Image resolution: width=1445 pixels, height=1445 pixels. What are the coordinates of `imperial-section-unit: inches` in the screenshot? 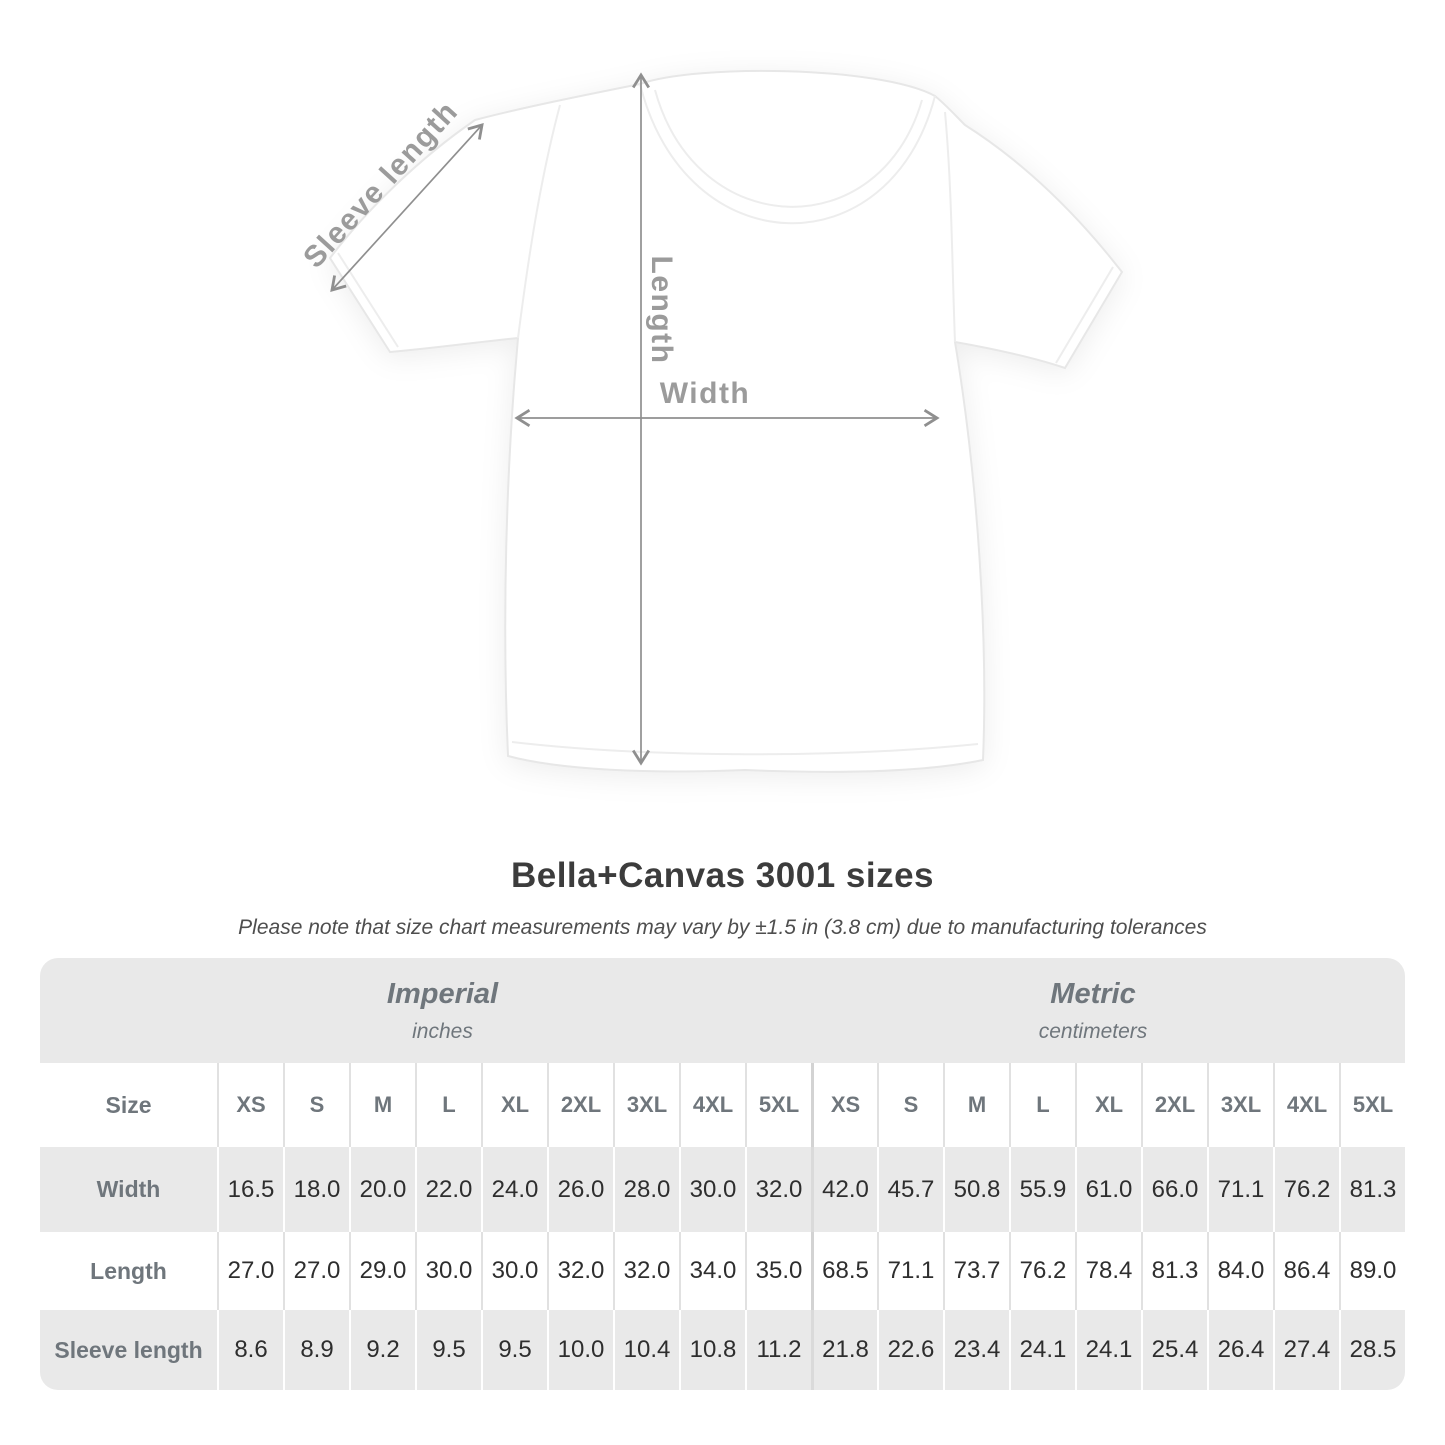 It's located at (442, 1031).